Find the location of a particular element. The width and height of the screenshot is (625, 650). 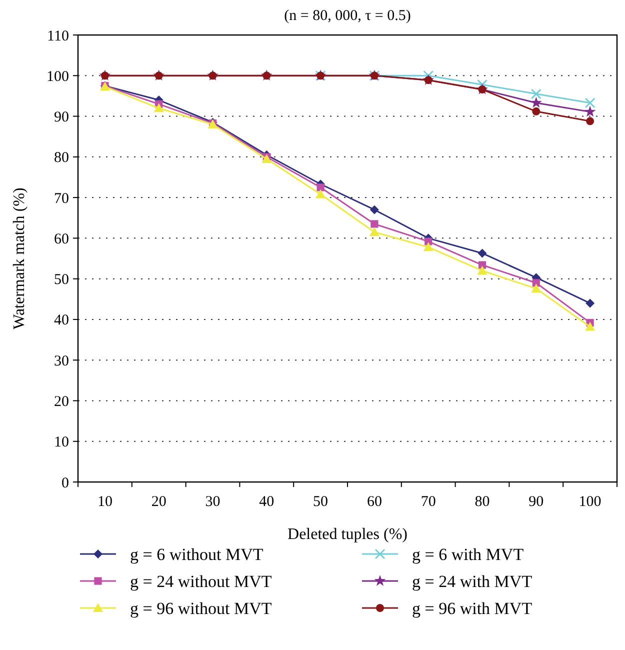

y-tick-label: 40 is located at coordinates (61, 320).